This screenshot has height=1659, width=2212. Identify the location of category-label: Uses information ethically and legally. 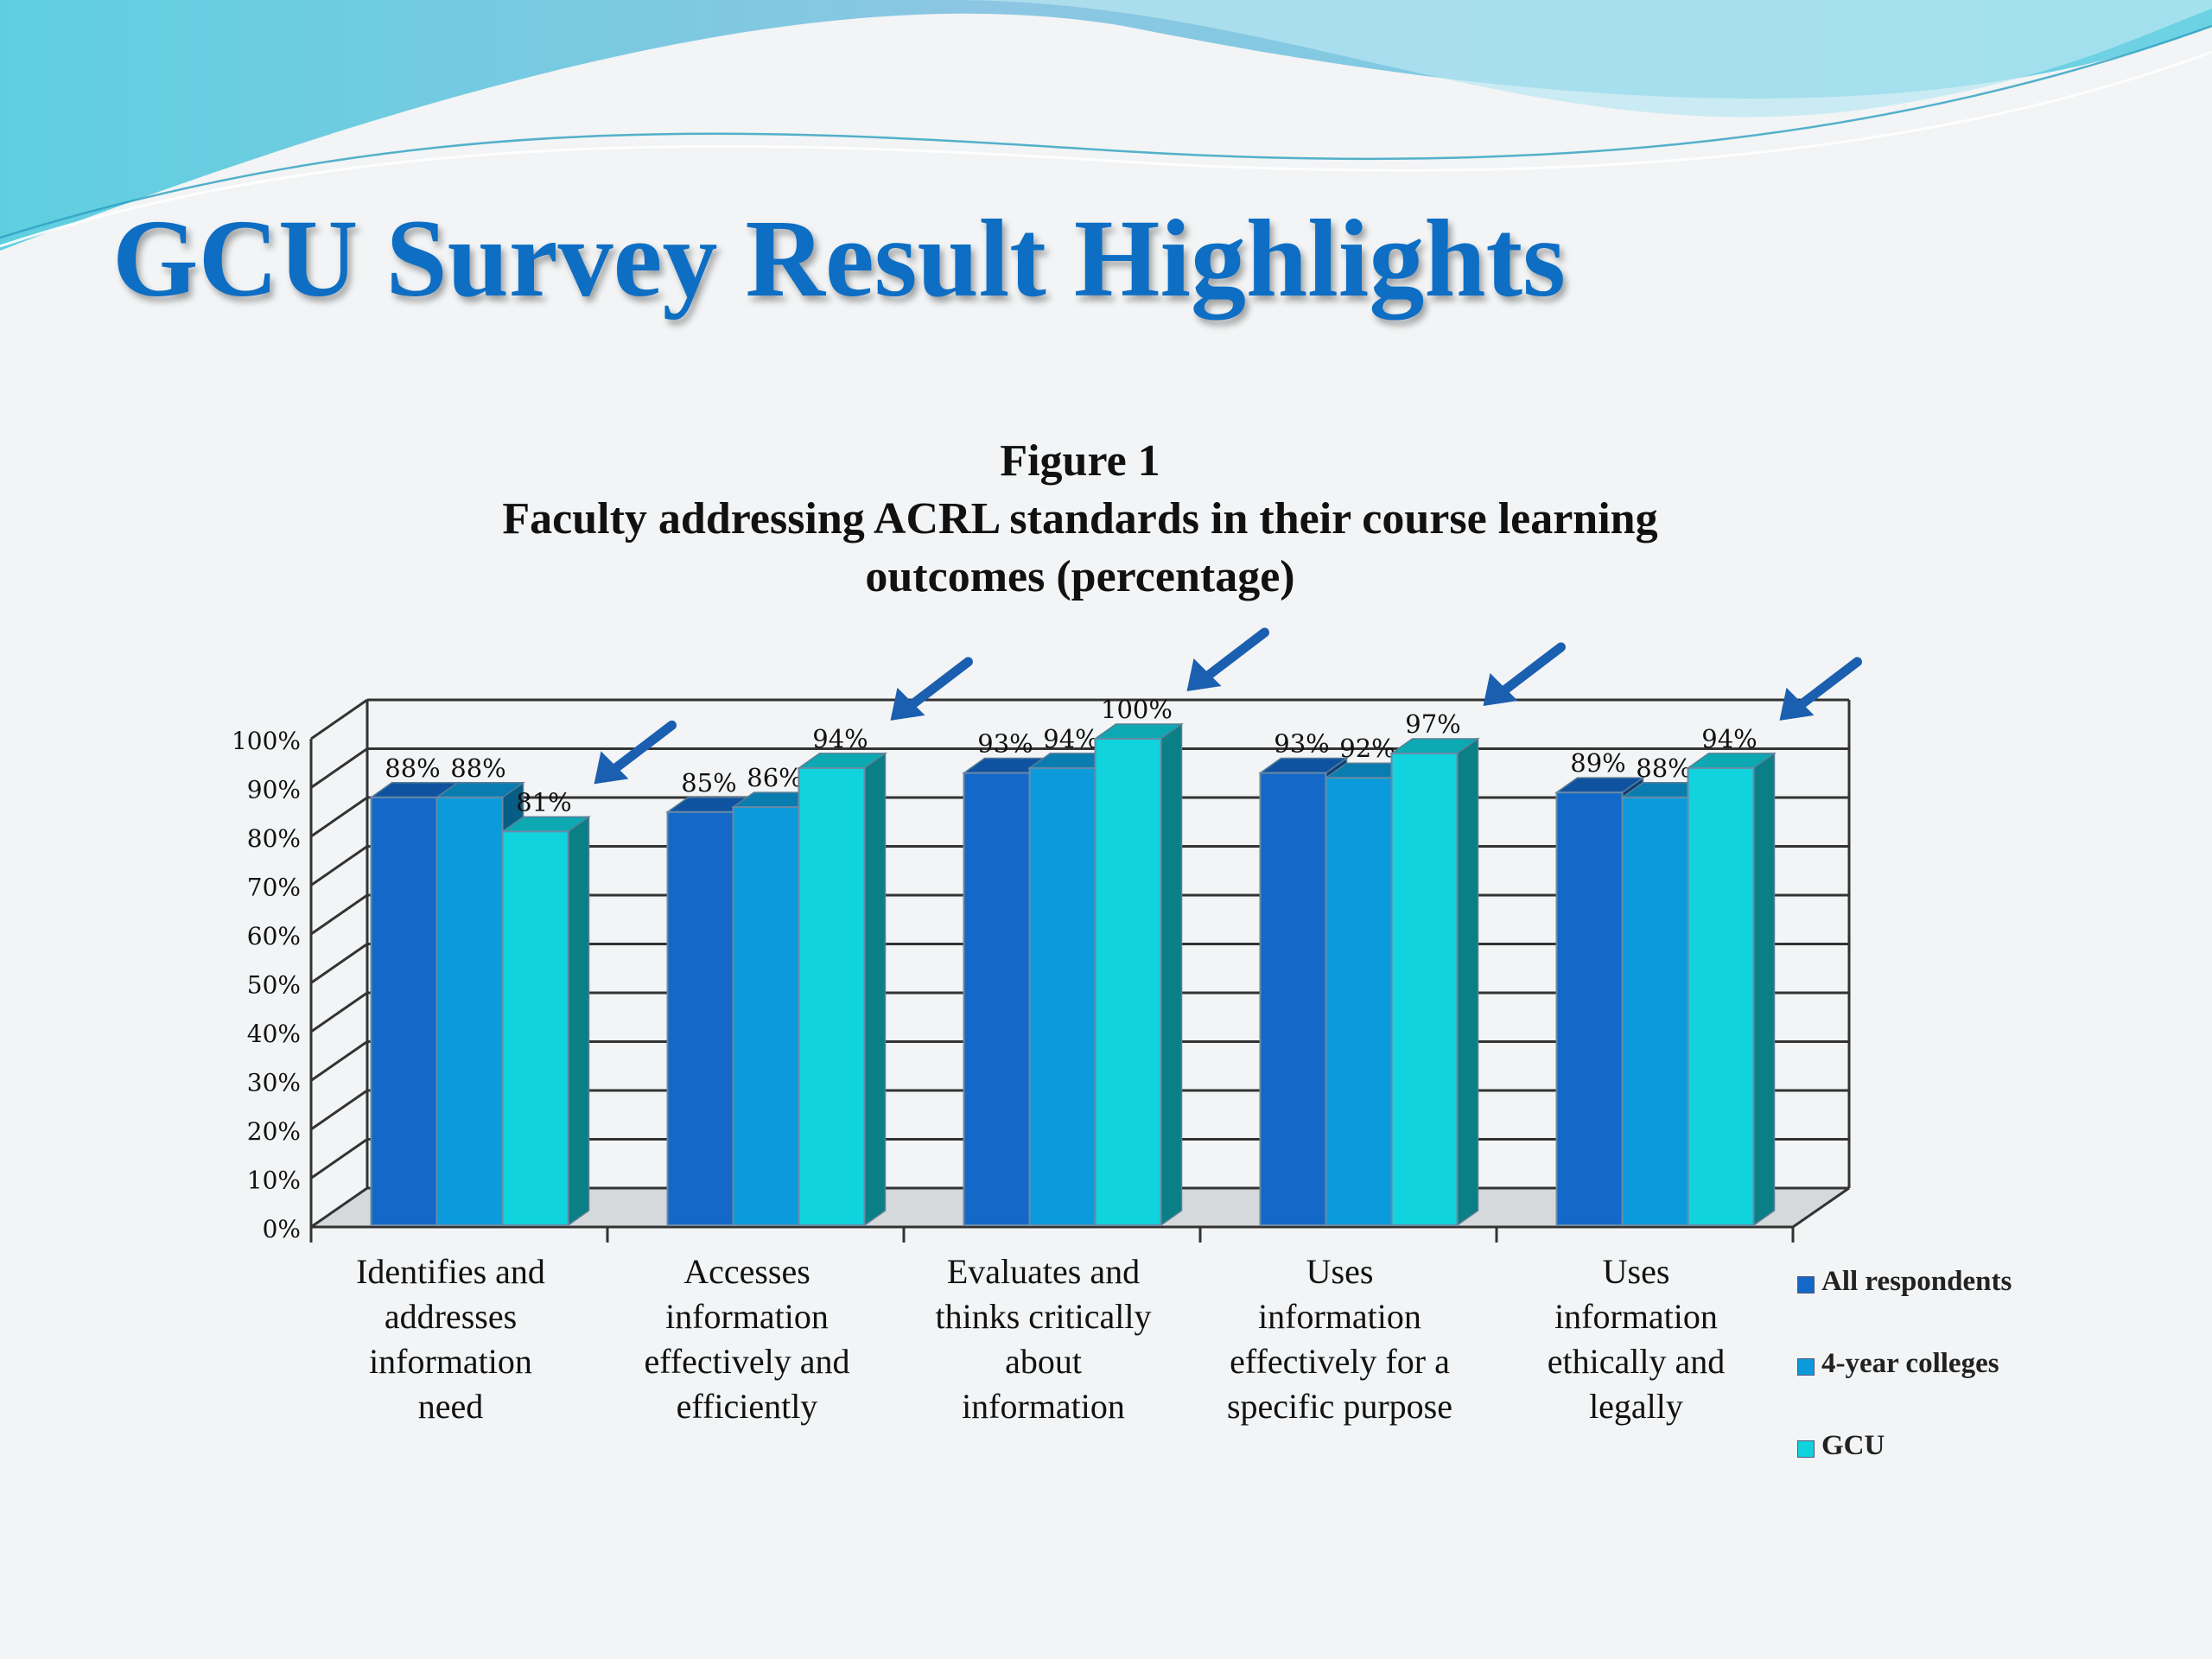
(1636, 1339).